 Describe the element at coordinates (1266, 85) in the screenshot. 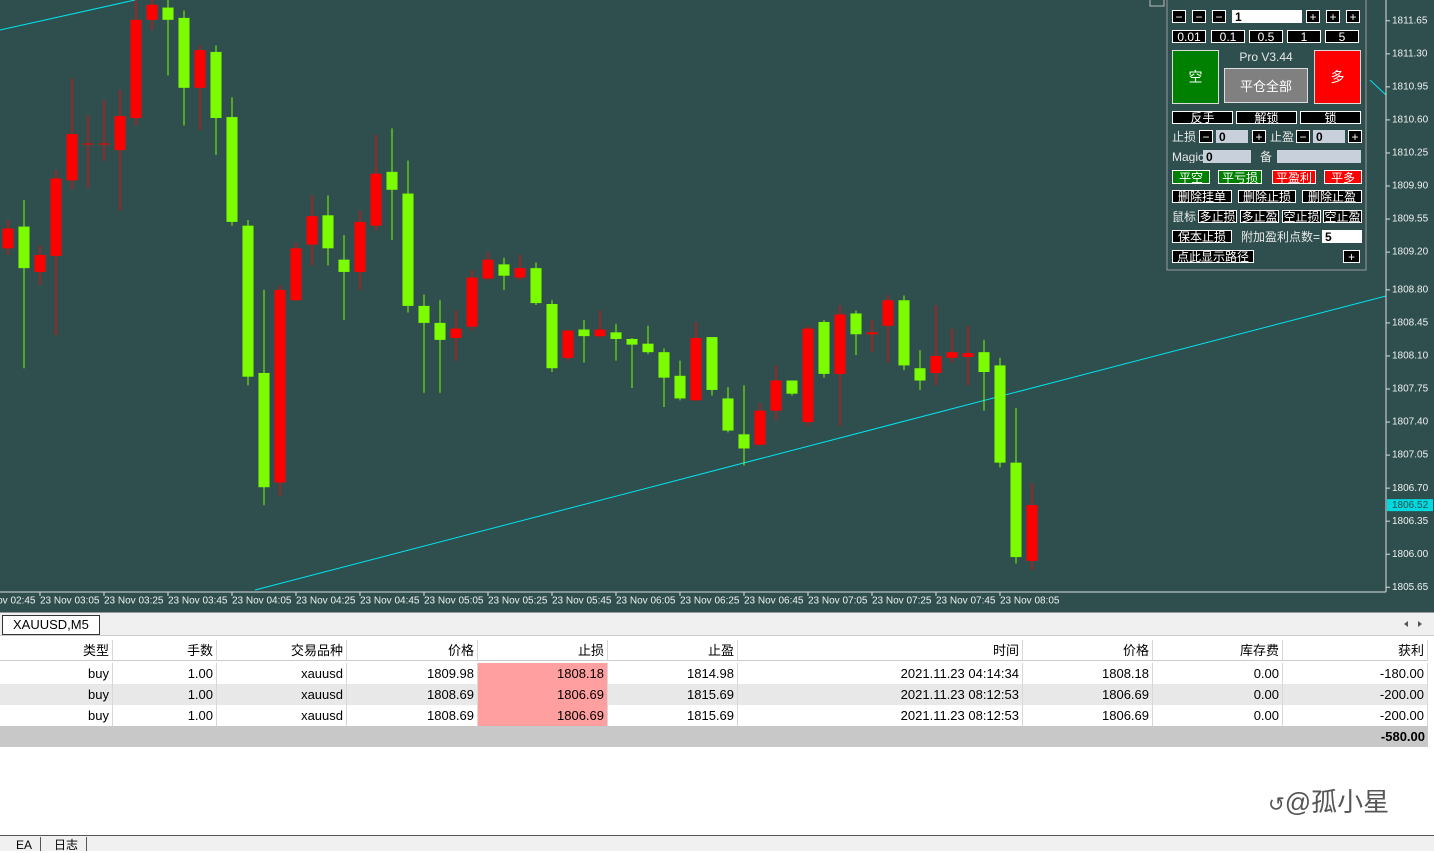

I see `panel-button: 平仓全部` at that location.